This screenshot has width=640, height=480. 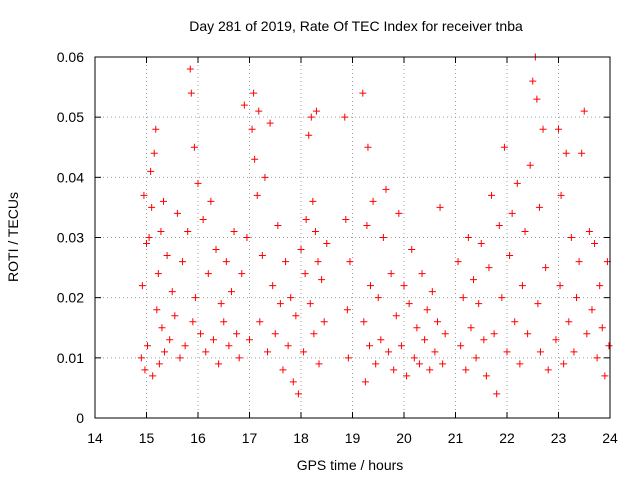 I want to click on y-tick-label: 0, so click(x=80, y=418).